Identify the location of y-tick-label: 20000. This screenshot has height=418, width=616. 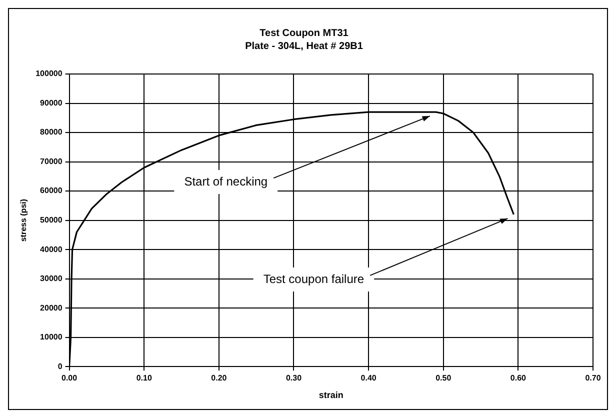
(51, 307).